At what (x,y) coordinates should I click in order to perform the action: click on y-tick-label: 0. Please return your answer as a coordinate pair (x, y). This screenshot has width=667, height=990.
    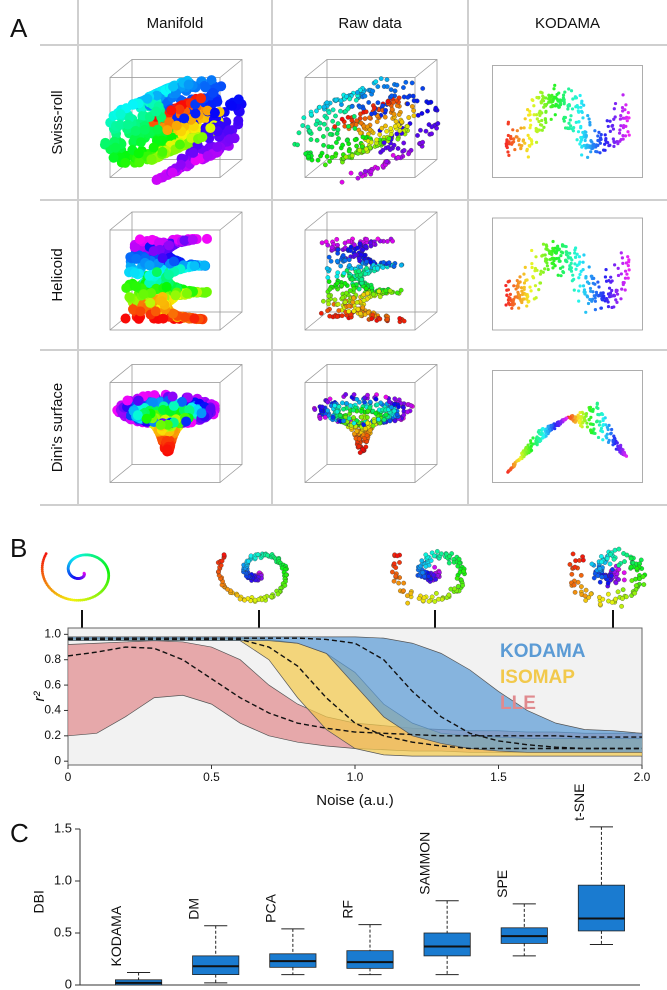
    Looking at the image, I should click on (57, 760).